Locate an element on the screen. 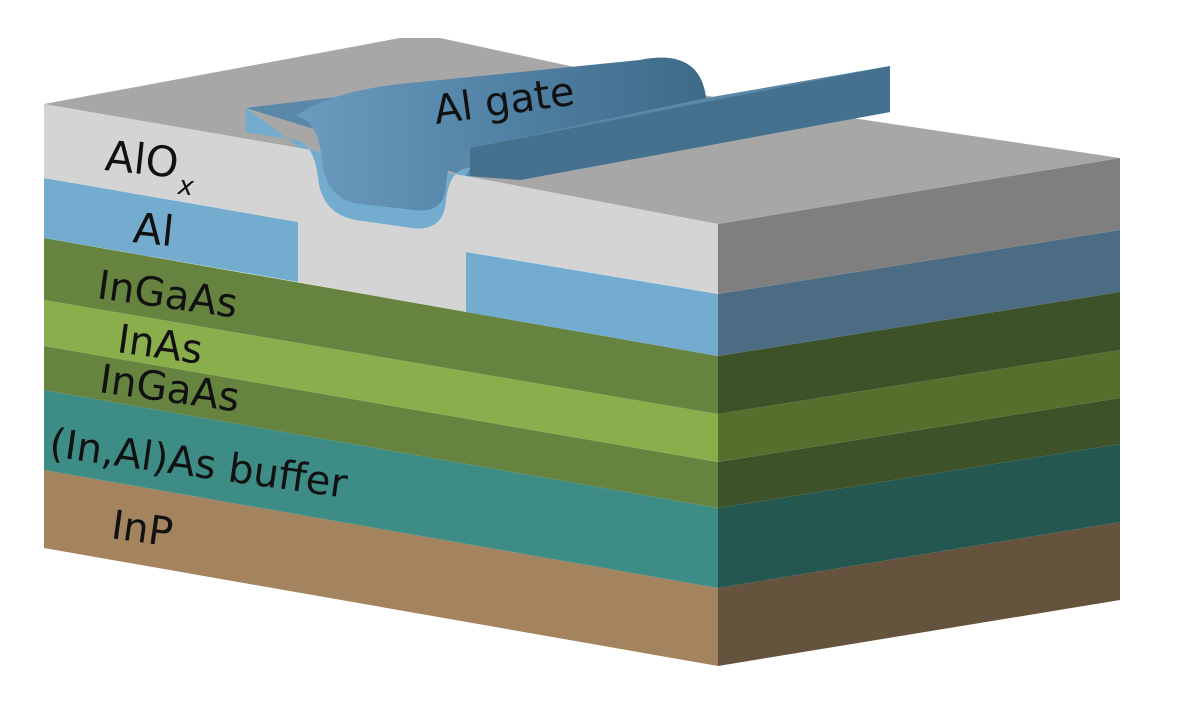 This screenshot has height=708, width=1184. ingaas-top-front-face is located at coordinates (381, 326).